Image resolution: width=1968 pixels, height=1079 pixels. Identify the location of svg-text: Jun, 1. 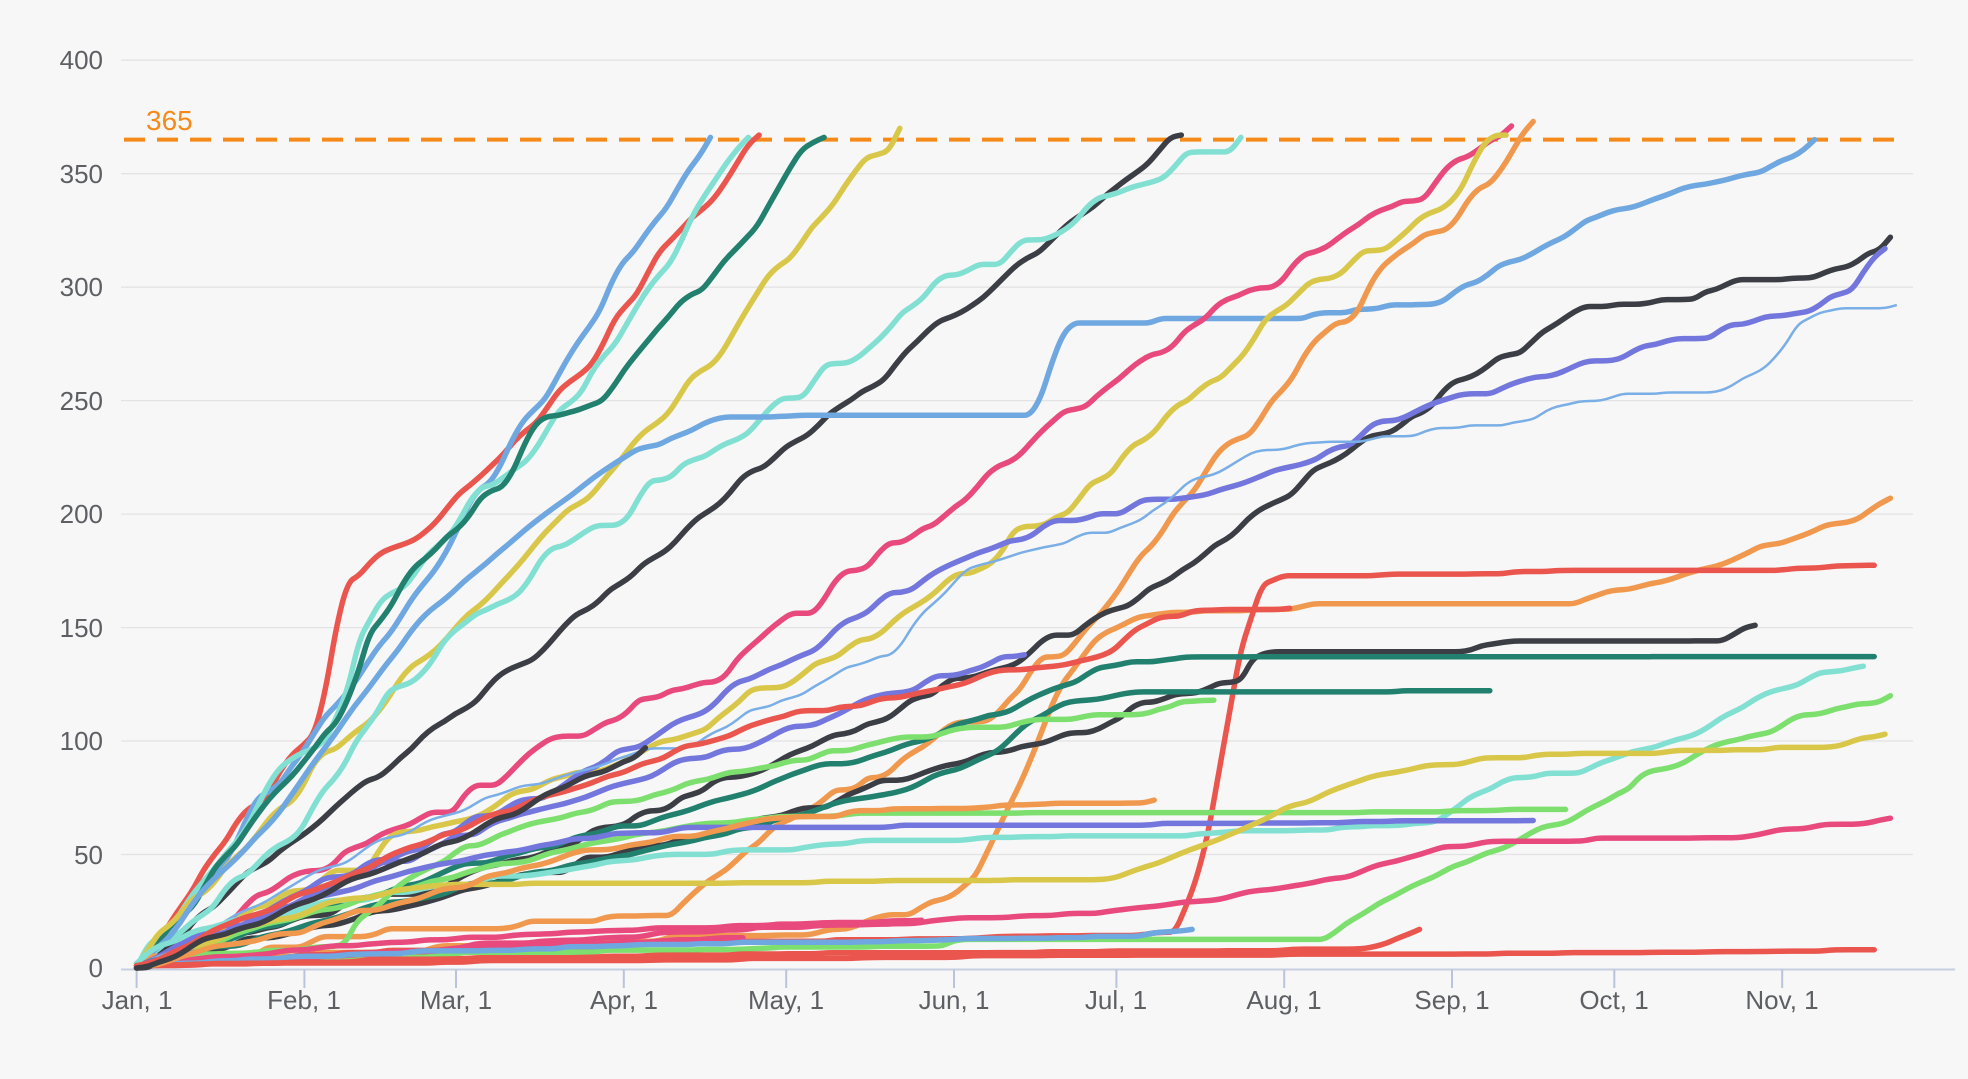
(954, 1000).